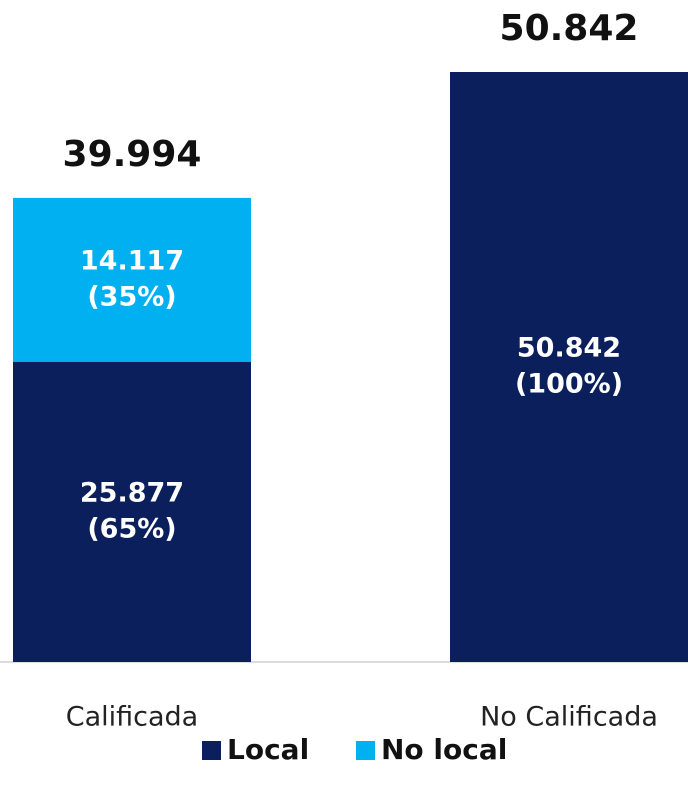 The image size is (688, 796). What do you see at coordinates (268, 749) in the screenshot?
I see `legend-label: Local` at bounding box center [268, 749].